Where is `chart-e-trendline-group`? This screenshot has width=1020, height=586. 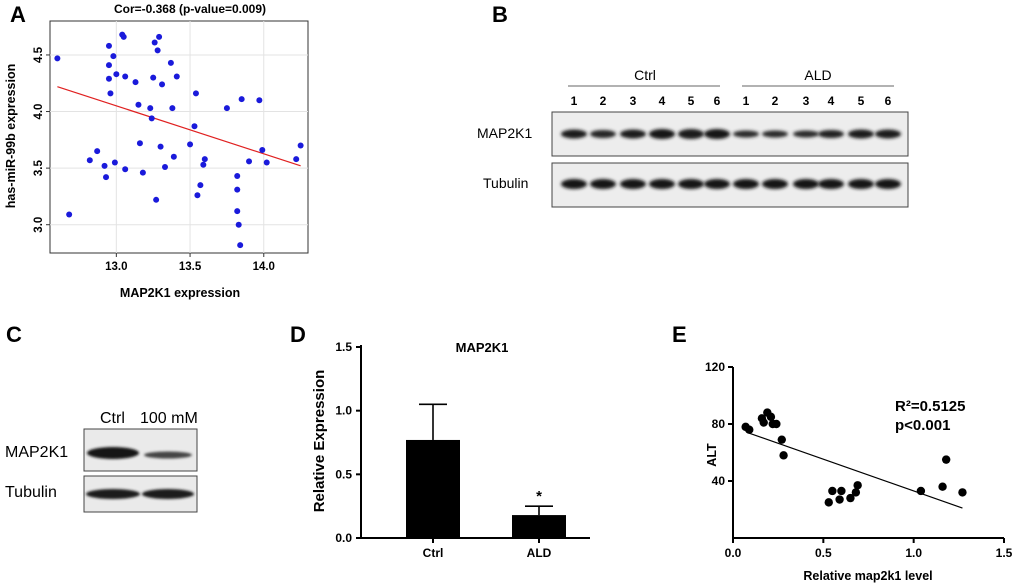
chart-e-trendline-group is located at coordinates (855, 470).